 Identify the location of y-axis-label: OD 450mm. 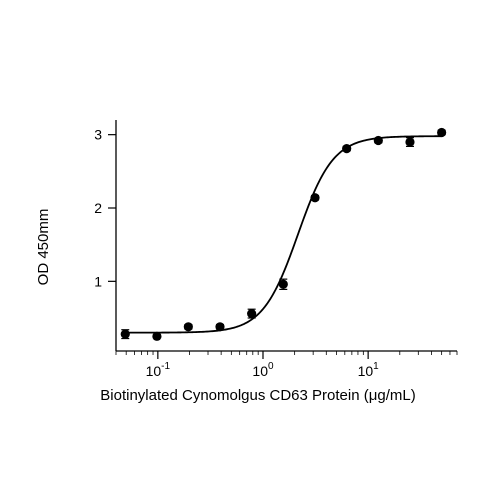
(43, 247).